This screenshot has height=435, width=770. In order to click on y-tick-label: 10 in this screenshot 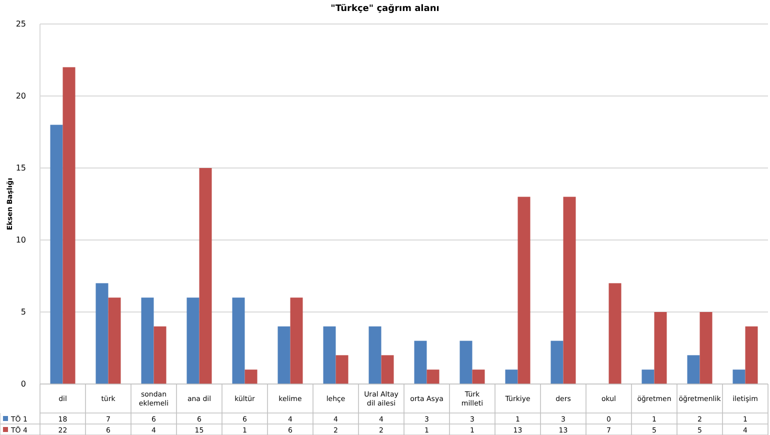, I will do `click(21, 240)`.